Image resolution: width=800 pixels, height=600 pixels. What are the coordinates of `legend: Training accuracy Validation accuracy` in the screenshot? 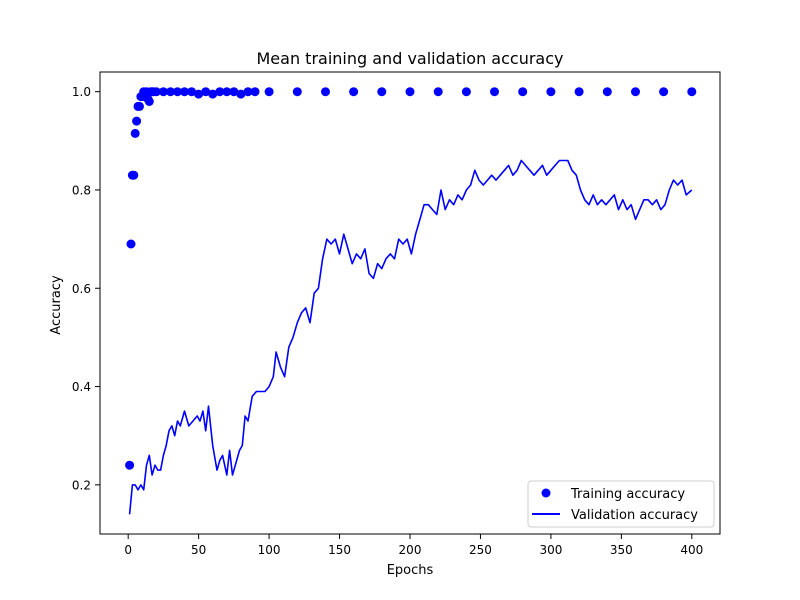 It's located at (621, 504).